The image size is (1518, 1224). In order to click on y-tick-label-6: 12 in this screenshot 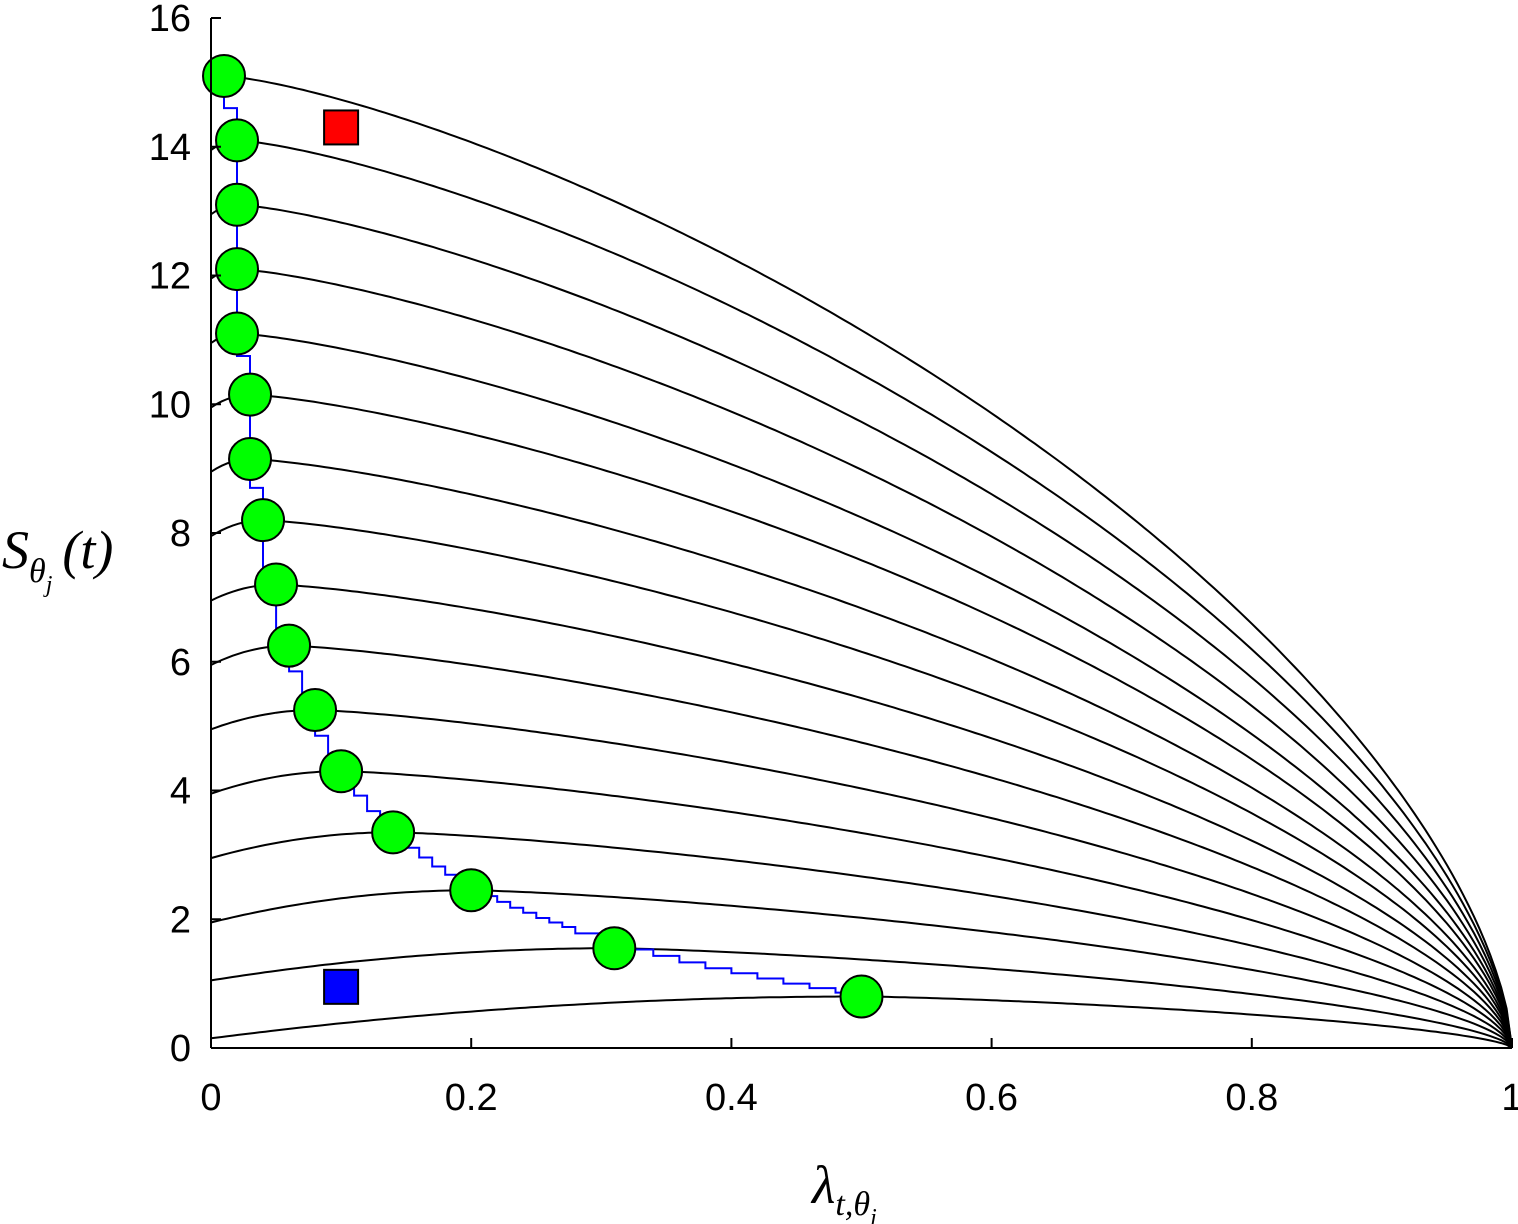, I will do `click(170, 277)`.